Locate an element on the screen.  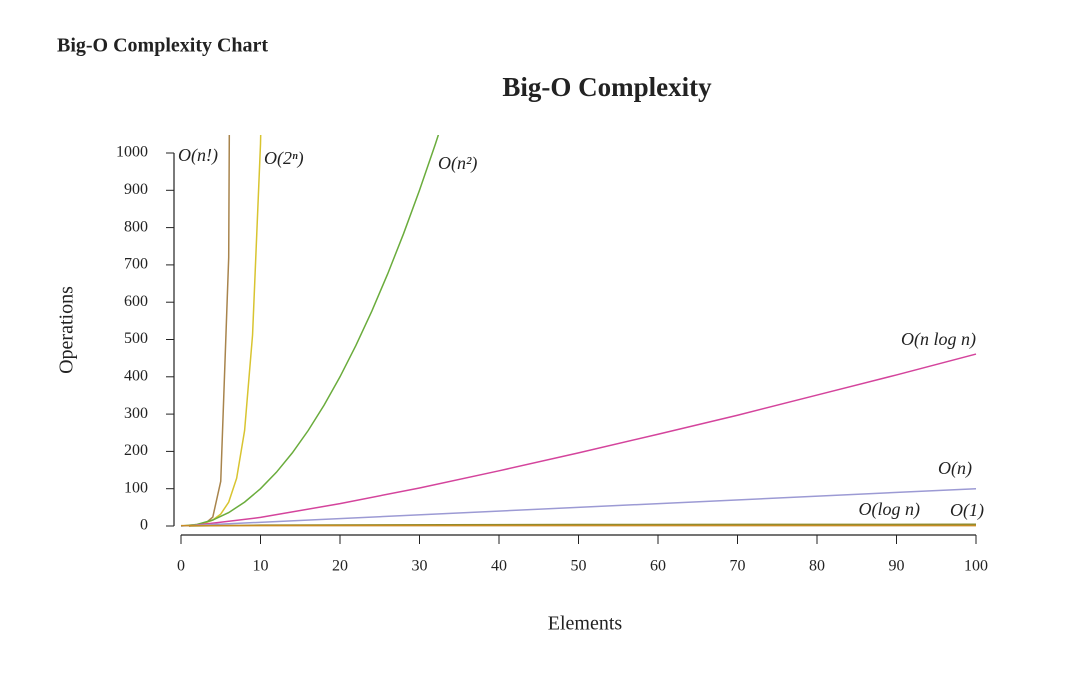
series-label: O(1) is located at coordinates (967, 510).